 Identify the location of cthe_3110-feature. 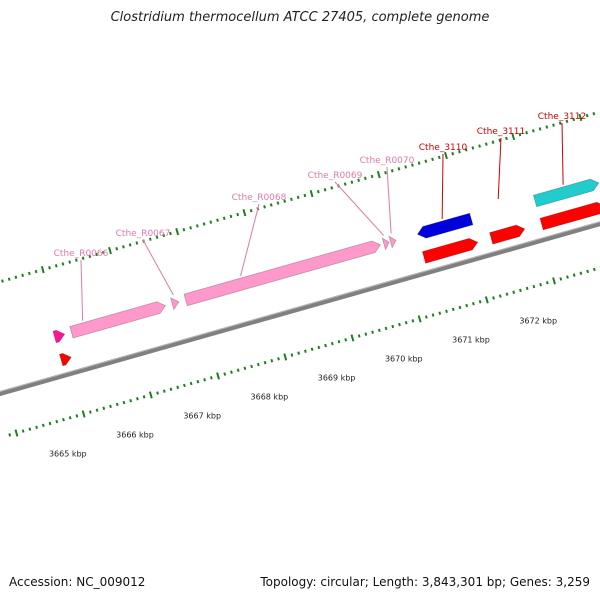
(445, 225).